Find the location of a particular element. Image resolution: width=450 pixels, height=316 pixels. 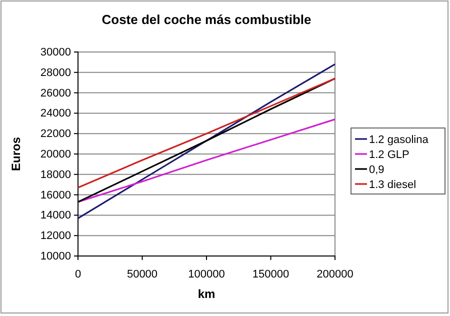

y-tick-label: 24000 is located at coordinates (55, 114).